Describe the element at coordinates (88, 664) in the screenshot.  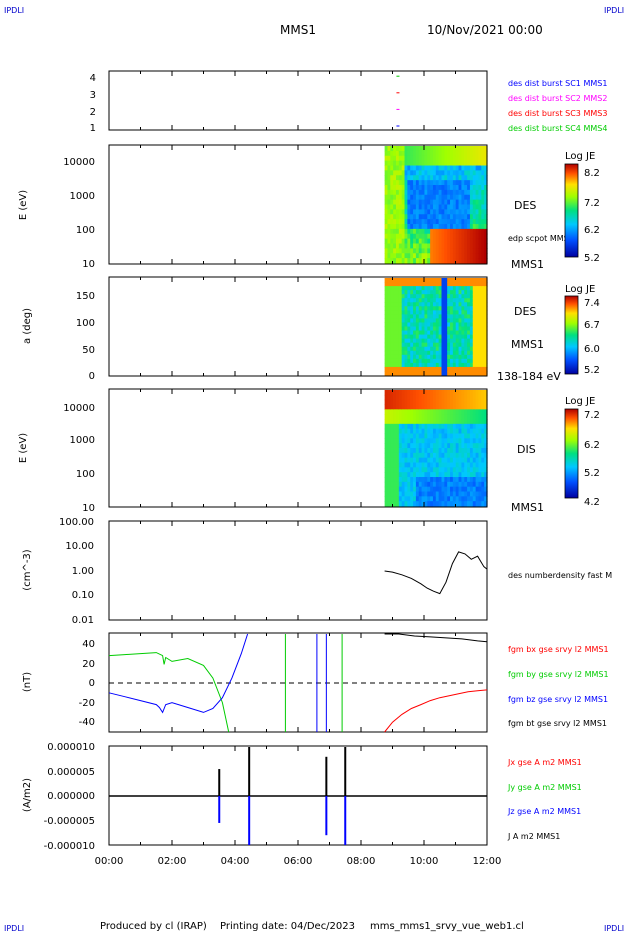
I see `y-tick-label: 20` at that location.